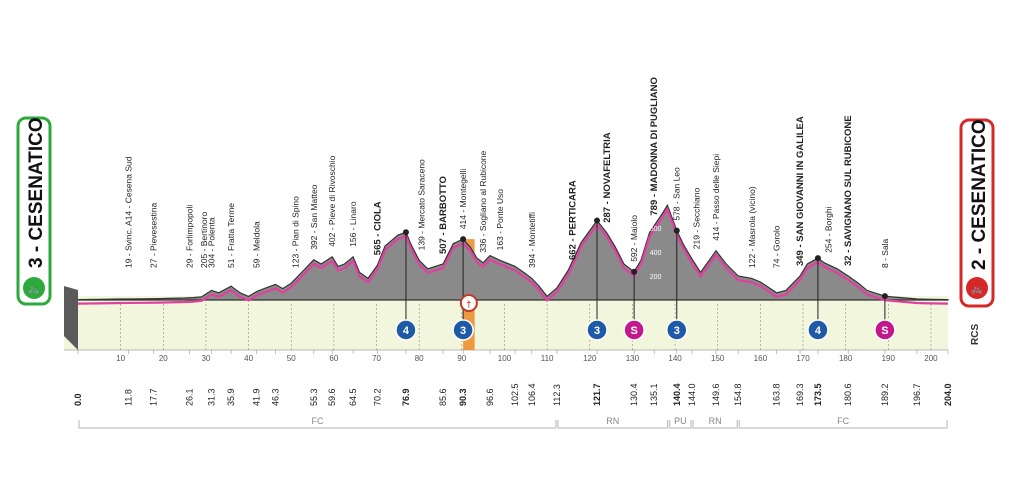 This screenshot has width=1024, height=488. Describe the element at coordinates (597, 394) in the screenshot. I see `km-label: 121.7` at that location.